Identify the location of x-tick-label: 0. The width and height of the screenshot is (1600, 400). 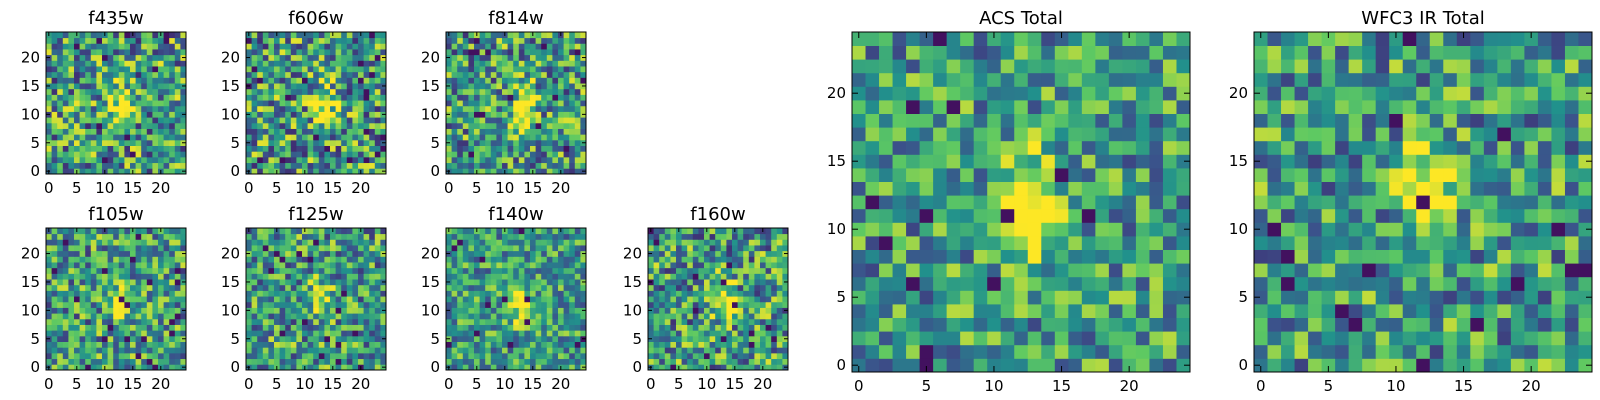
(49, 384).